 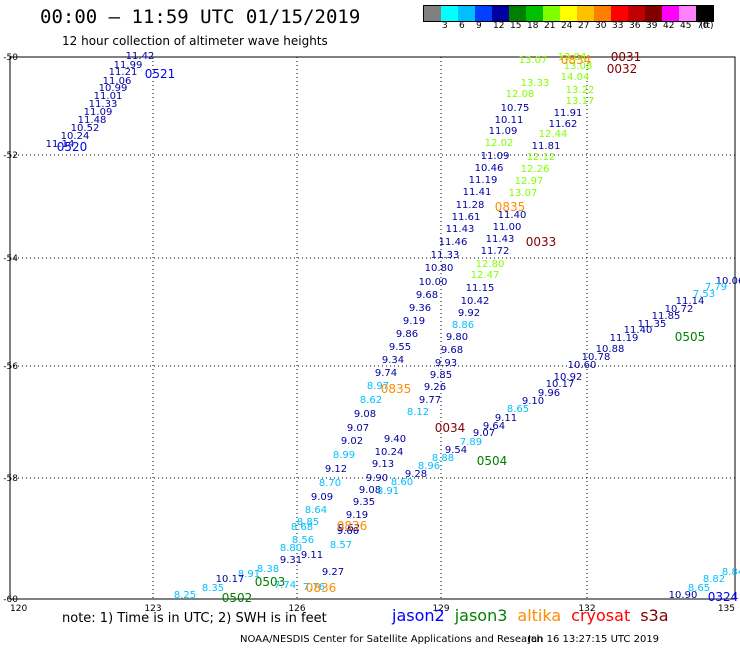 I want to click on legend-label: 27, so click(x=584, y=26).